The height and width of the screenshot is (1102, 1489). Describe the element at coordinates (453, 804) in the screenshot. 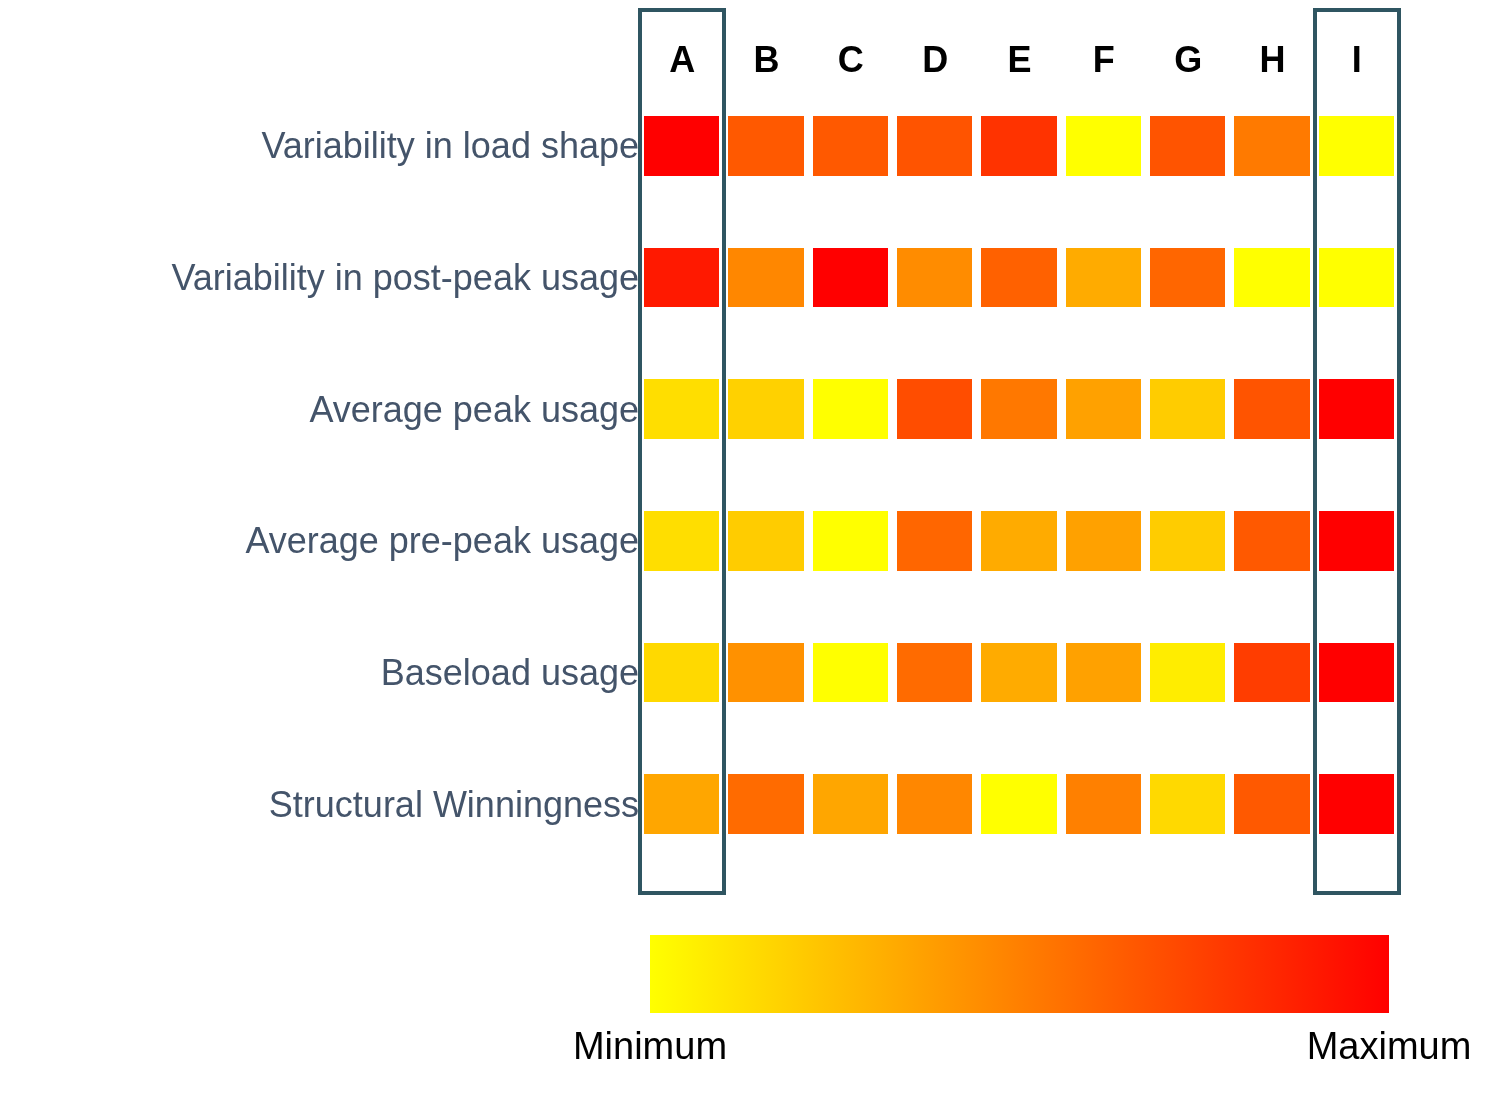

I see `y-tick-label: Structural Winningness` at that location.